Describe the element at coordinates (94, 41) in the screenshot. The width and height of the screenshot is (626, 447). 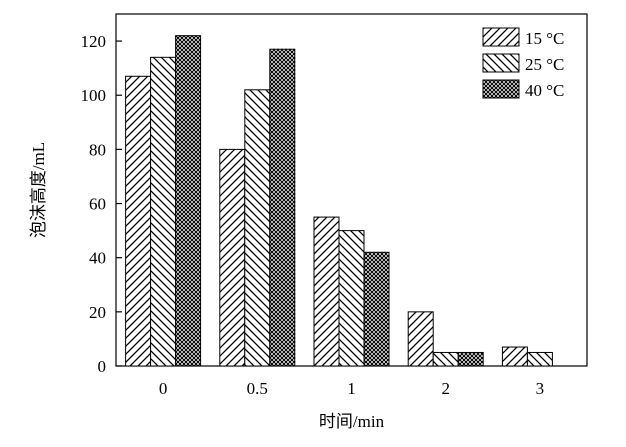
I see `y-tick-label: 120` at that location.